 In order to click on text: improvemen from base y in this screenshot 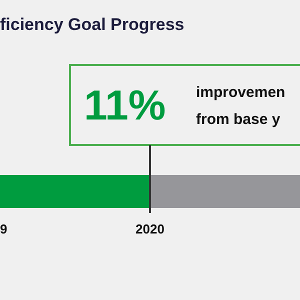, I will do `click(241, 106)`.